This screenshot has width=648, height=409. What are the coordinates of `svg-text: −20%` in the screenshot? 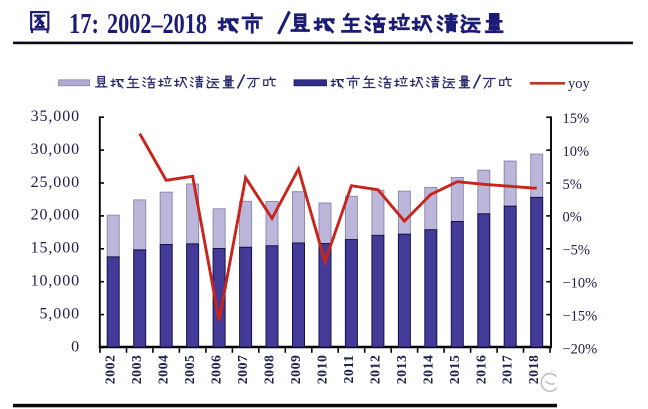 It's located at (580, 349).